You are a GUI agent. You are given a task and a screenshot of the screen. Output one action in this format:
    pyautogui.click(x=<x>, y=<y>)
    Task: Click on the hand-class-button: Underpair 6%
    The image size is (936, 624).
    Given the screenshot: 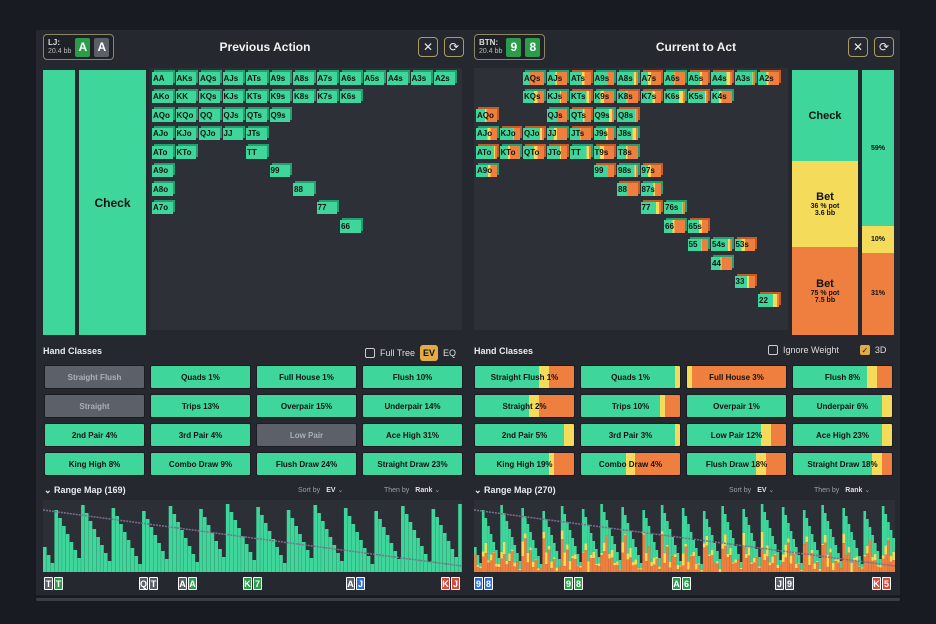 What is the action you would take?
    pyautogui.click(x=842, y=406)
    